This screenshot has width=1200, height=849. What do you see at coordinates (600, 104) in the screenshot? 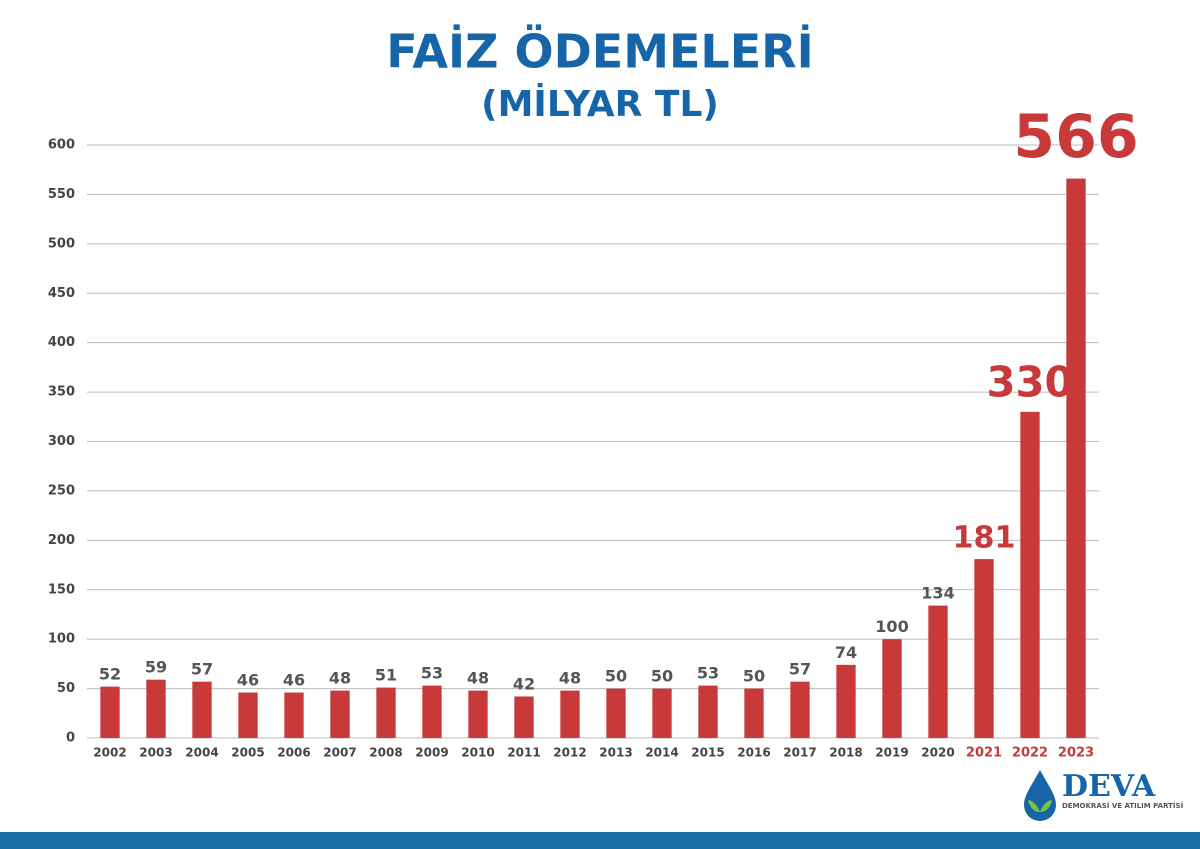
I see `chart-subtitle: (MİLYAR TL)` at bounding box center [600, 104].